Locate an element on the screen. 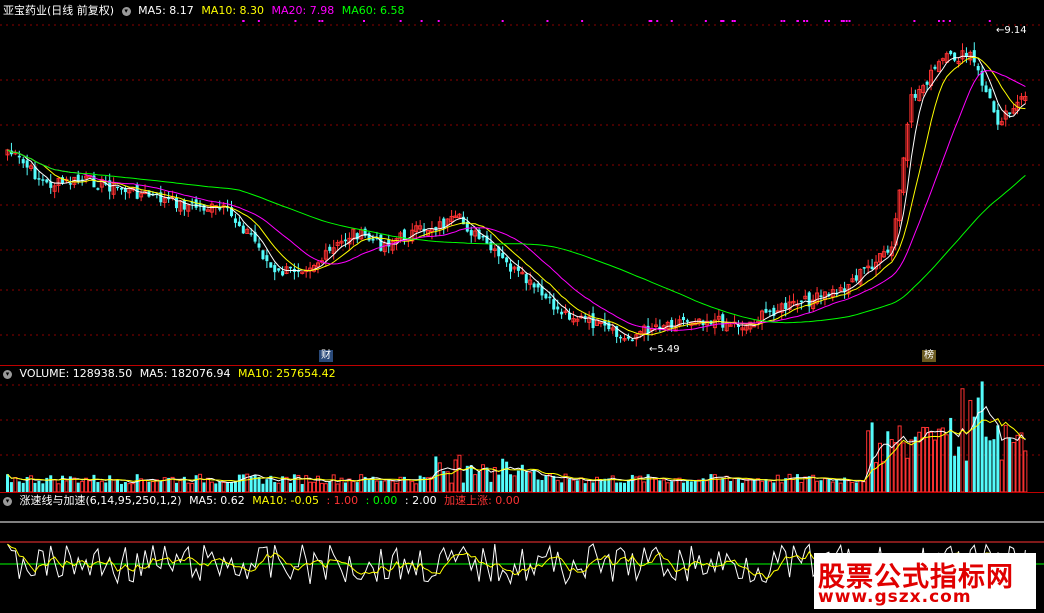  ranking-marker: 榜 is located at coordinates (929, 356).